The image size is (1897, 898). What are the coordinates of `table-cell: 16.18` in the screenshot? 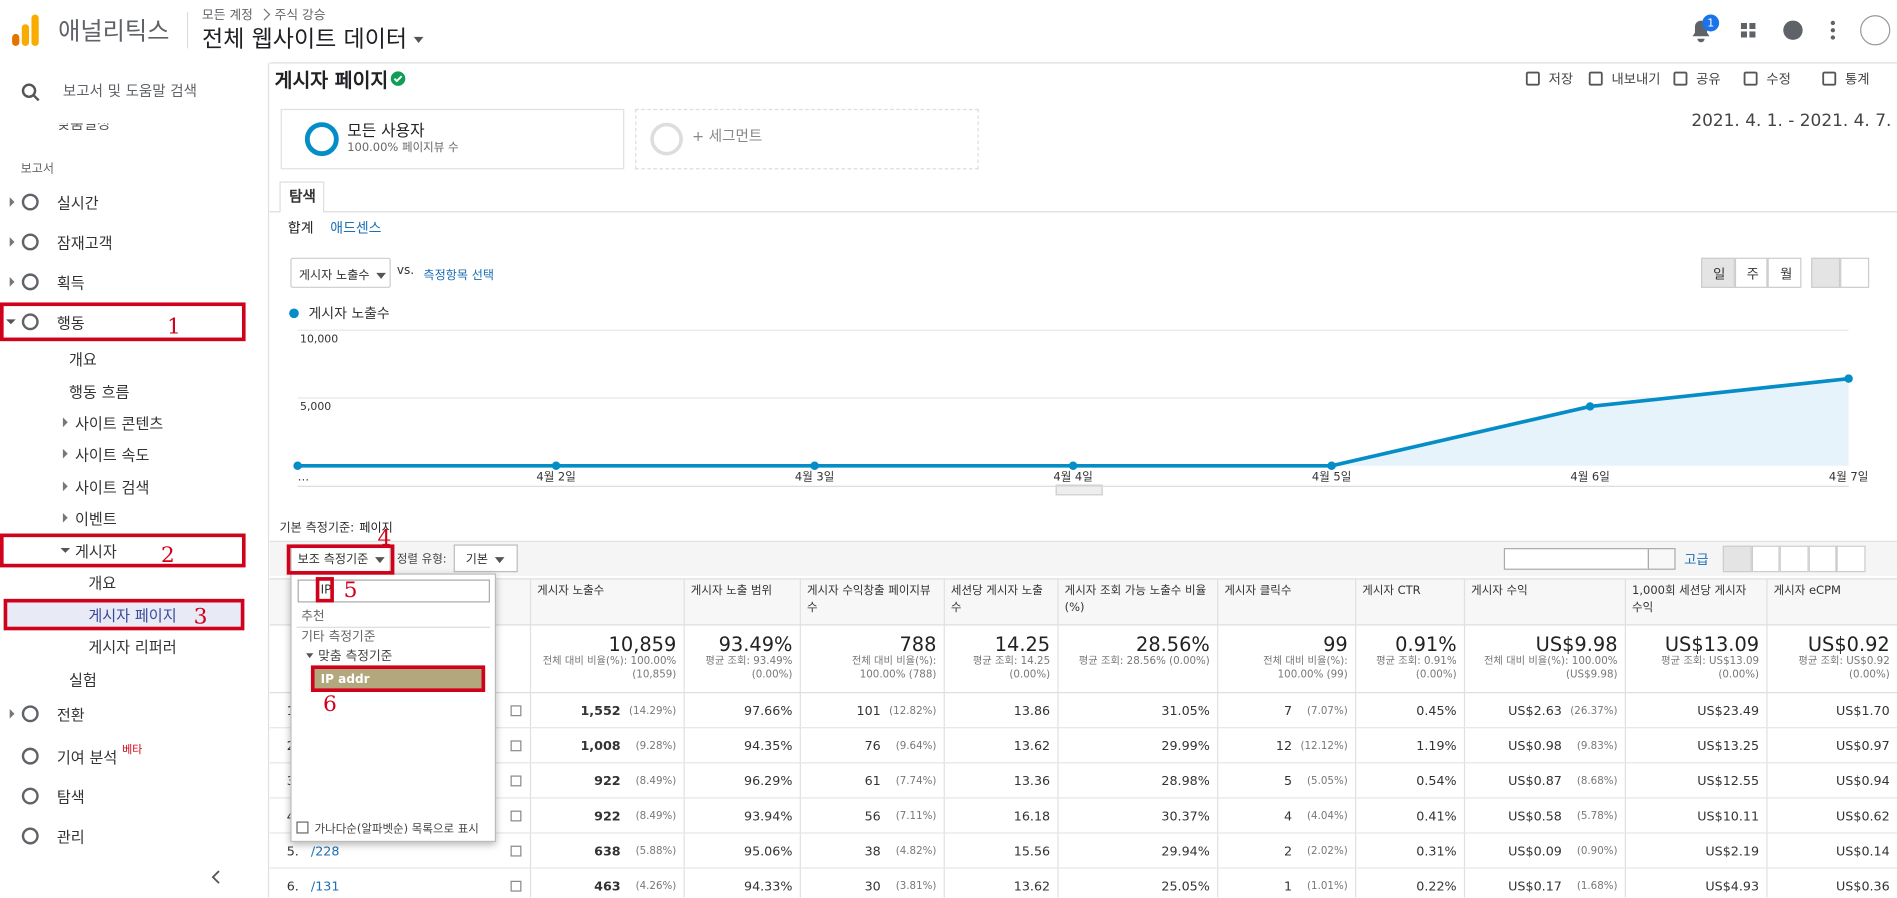 It's located at (997, 815).